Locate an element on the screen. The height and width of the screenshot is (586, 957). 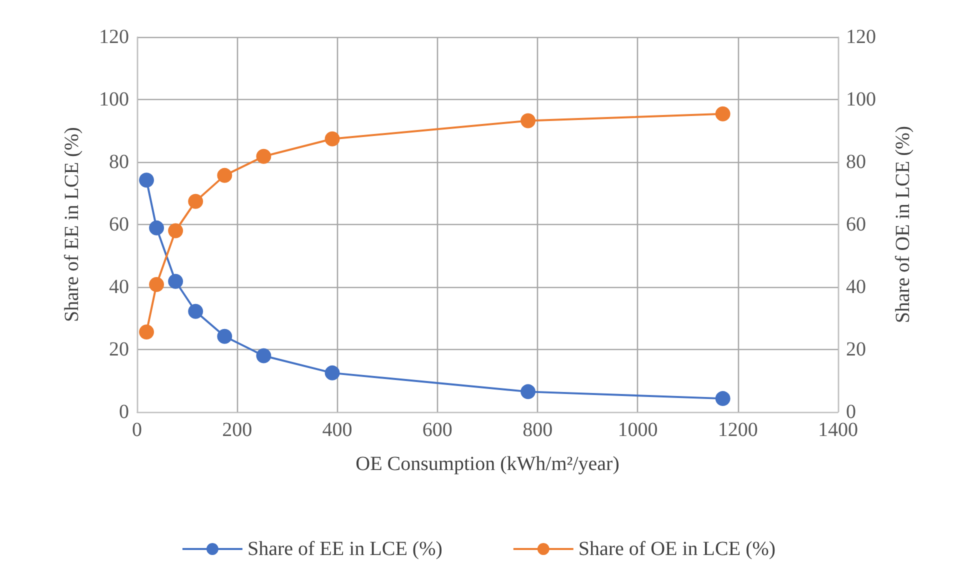
y-tick-label: 40 is located at coordinates (119, 287).